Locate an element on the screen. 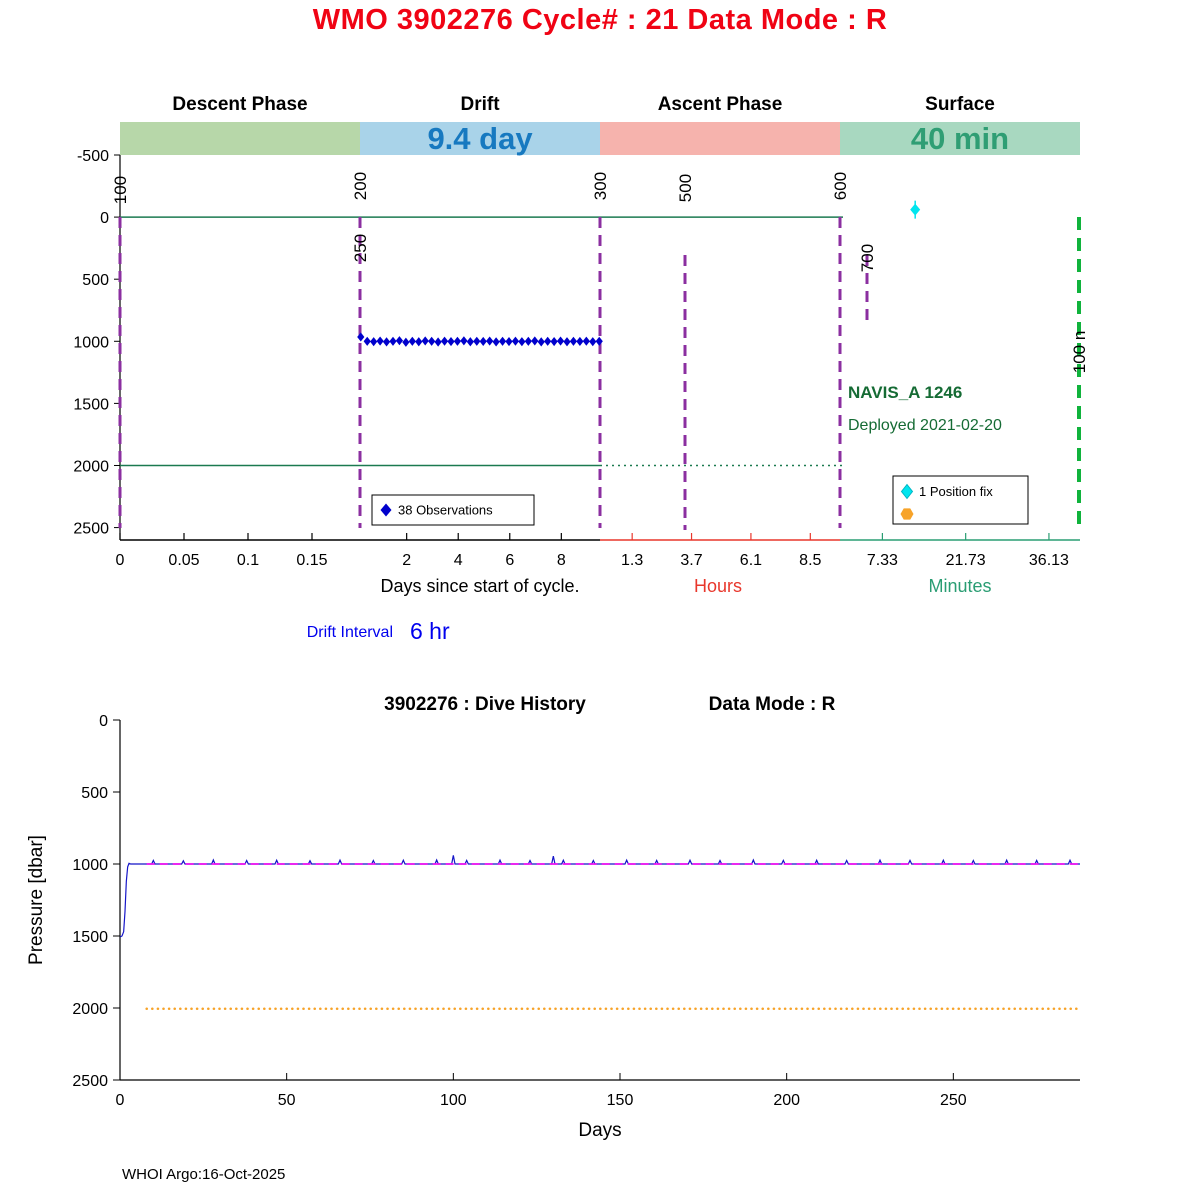 The width and height of the screenshot is (1200, 1200). phase-label-surface: Surface is located at coordinates (960, 104).